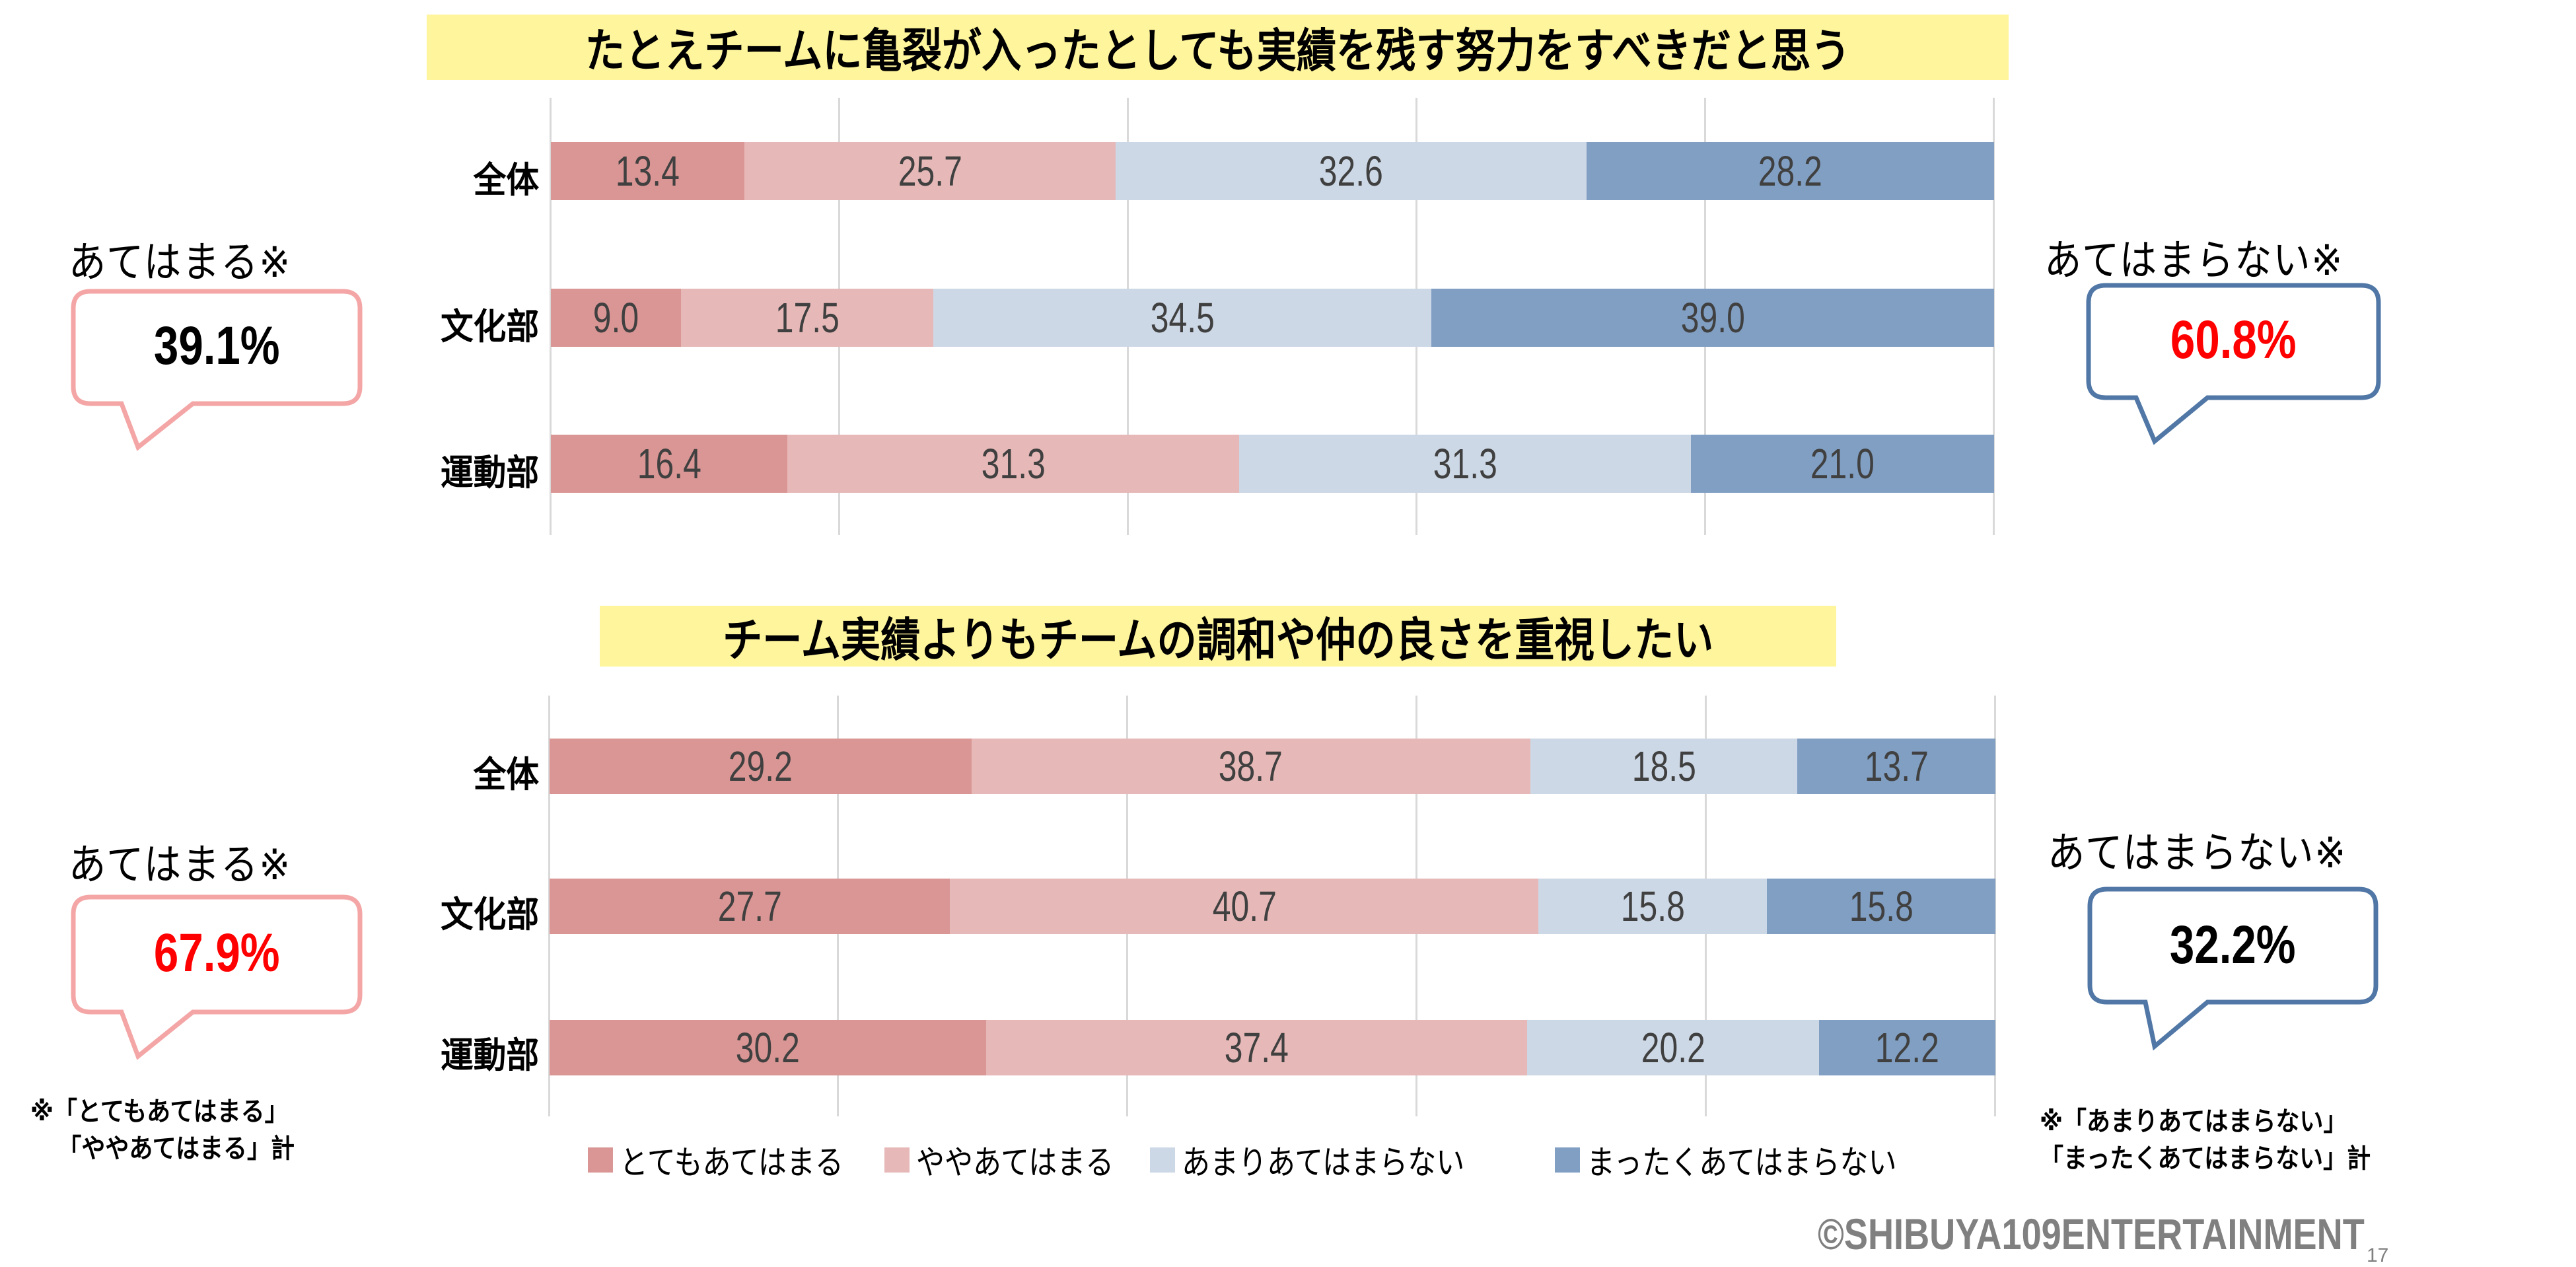 This screenshot has width=2576, height=1267. Describe the element at coordinates (216, 953) in the screenshot. I see `chart2-agree-value: 67.9%` at that location.